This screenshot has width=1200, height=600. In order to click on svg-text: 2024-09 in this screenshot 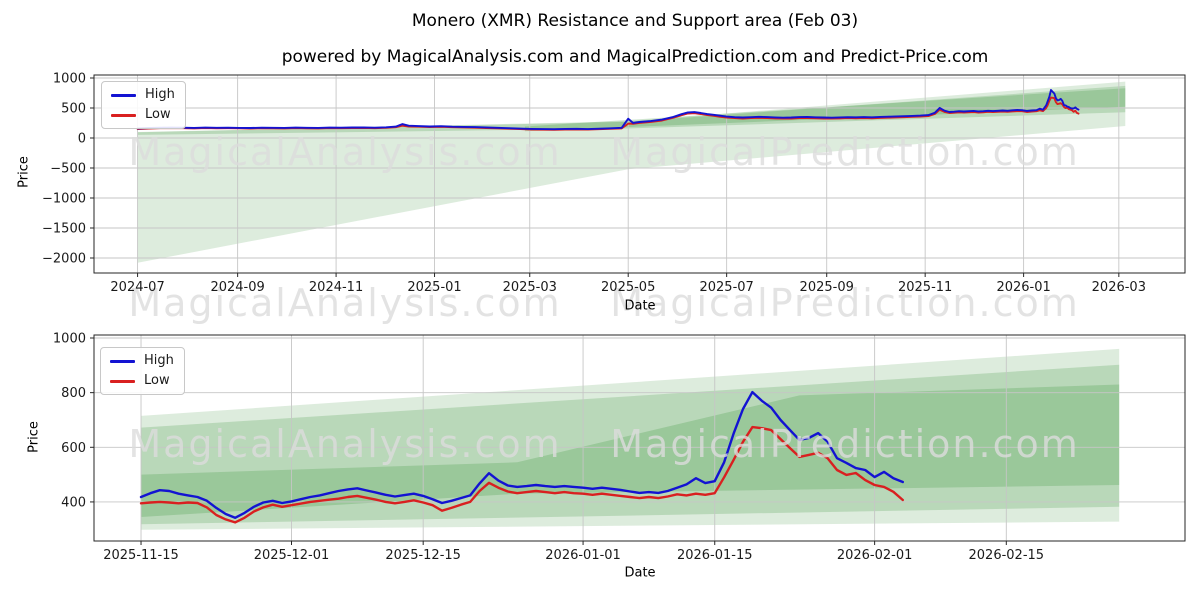, I will do `click(237, 287)`.